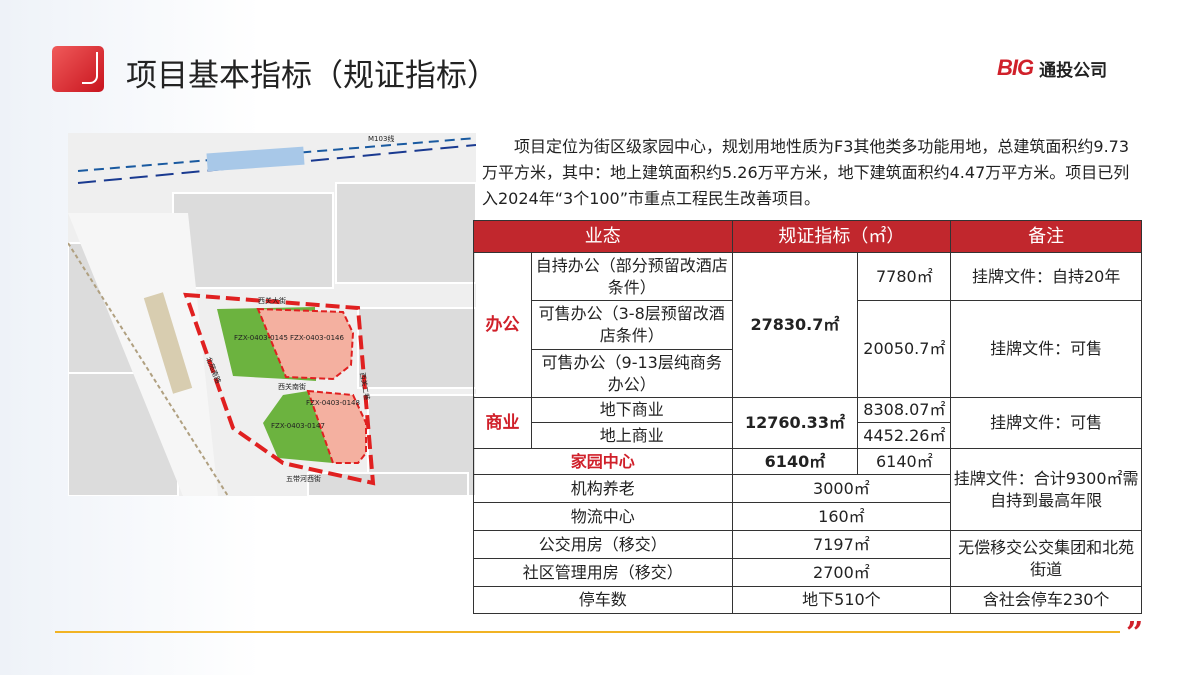 The width and height of the screenshot is (1200, 675). I want to click on map-label: 五带河西街, so click(303, 478).